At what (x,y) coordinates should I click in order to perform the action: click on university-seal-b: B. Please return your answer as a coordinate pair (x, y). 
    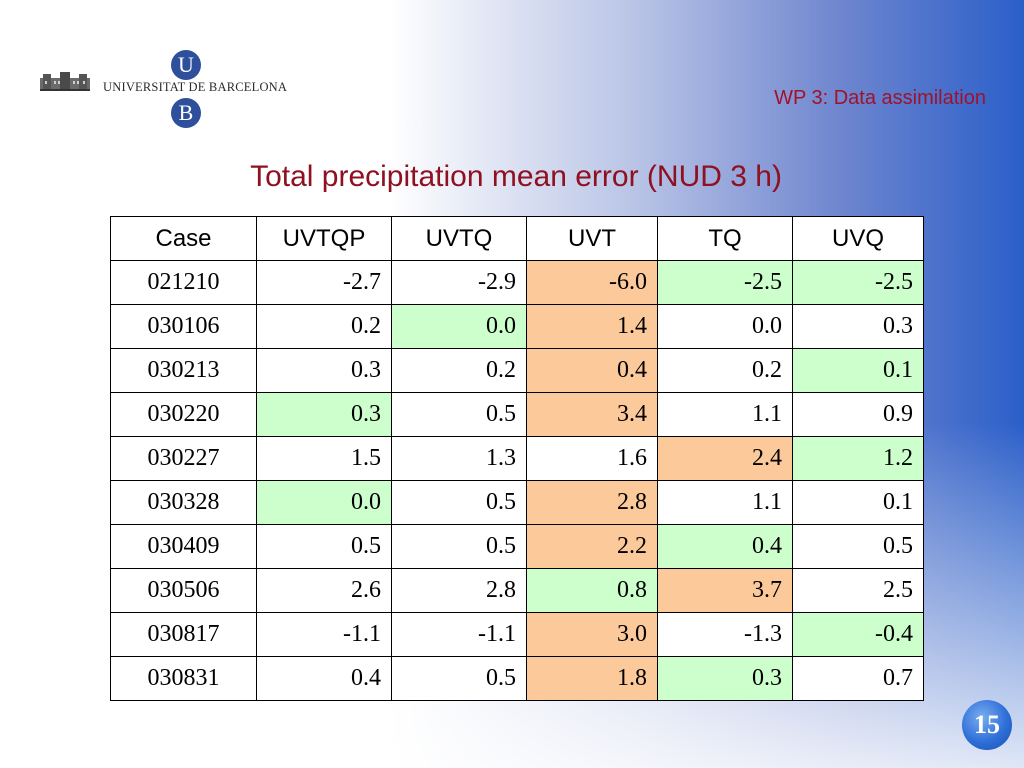
    Looking at the image, I should click on (186, 113).